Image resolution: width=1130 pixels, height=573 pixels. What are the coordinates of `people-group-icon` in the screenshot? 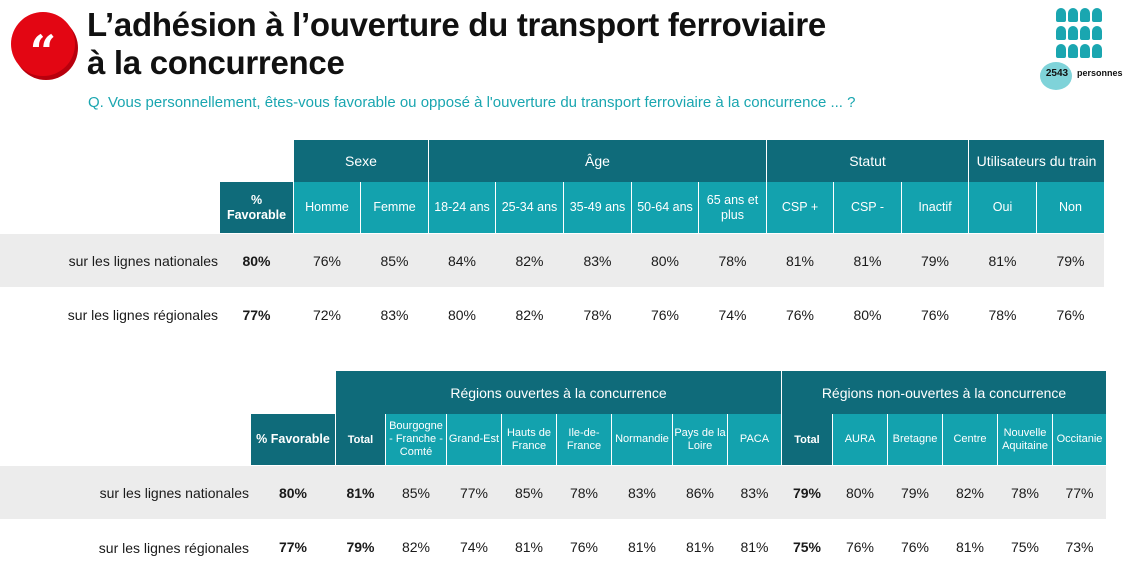 It's located at (1080, 34).